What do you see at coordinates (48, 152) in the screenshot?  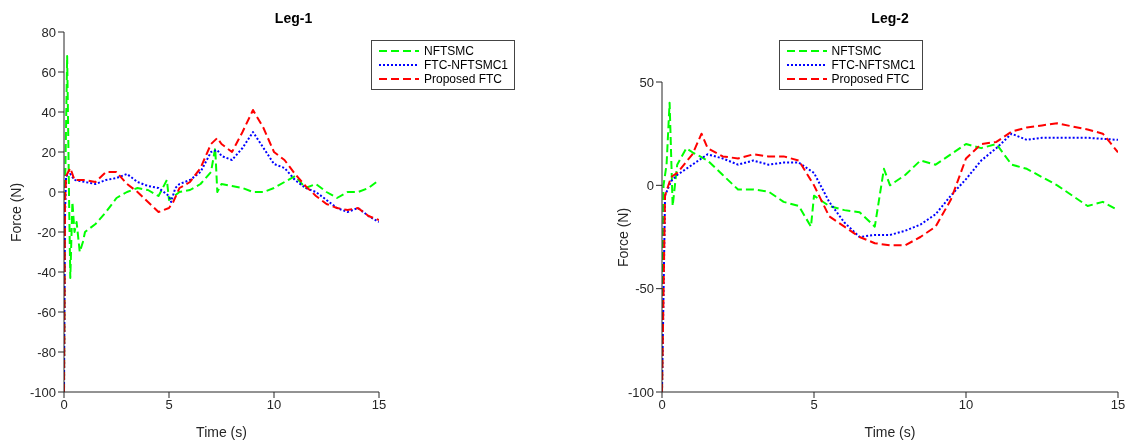 I see `y-tick-label: 20` at bounding box center [48, 152].